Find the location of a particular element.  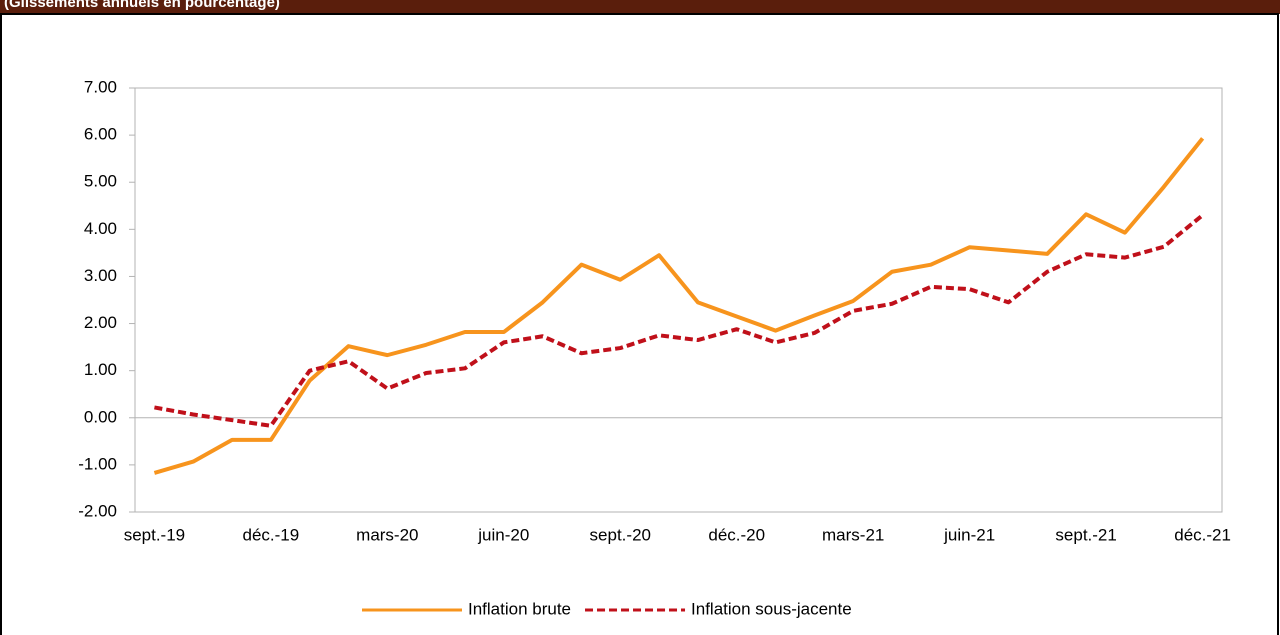

x-tick-label: juin-21 is located at coordinates (969, 534).